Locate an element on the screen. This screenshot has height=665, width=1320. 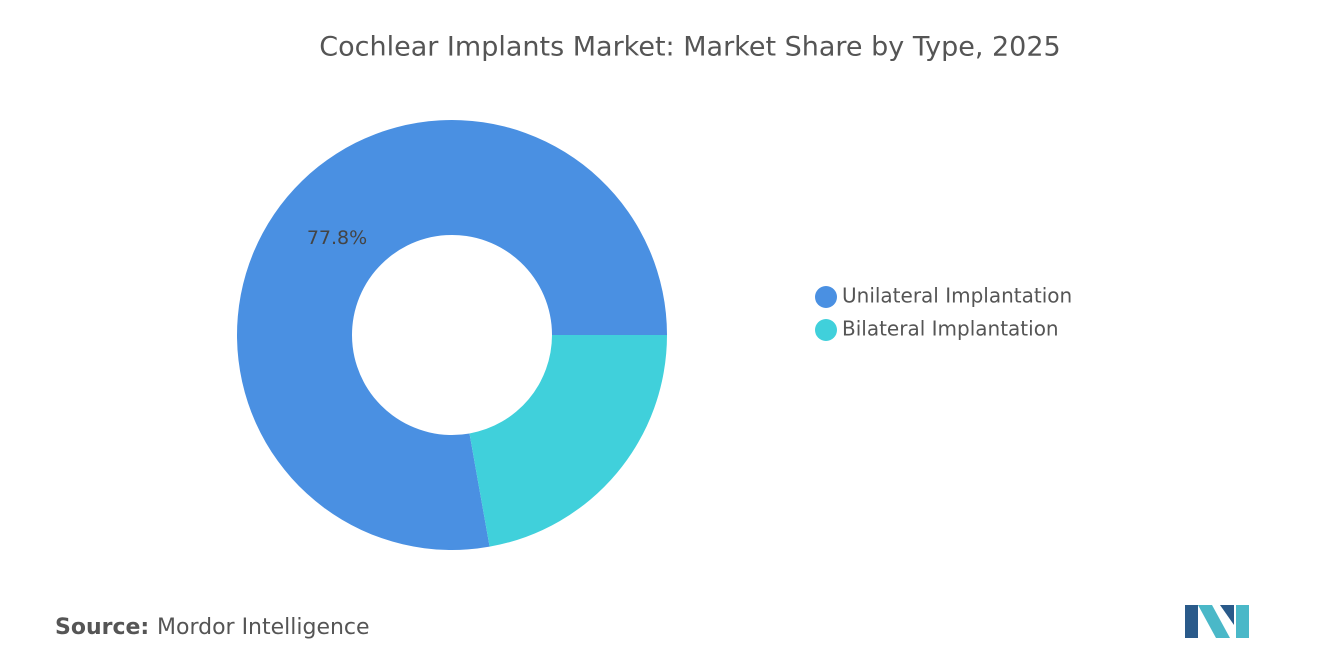
legend-label: Unilateral Implantation is located at coordinates (957, 296).